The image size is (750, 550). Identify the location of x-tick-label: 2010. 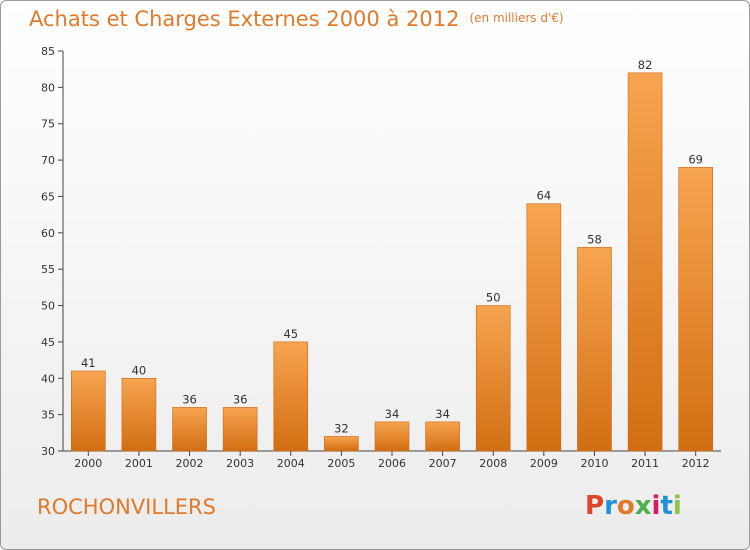
(594, 463).